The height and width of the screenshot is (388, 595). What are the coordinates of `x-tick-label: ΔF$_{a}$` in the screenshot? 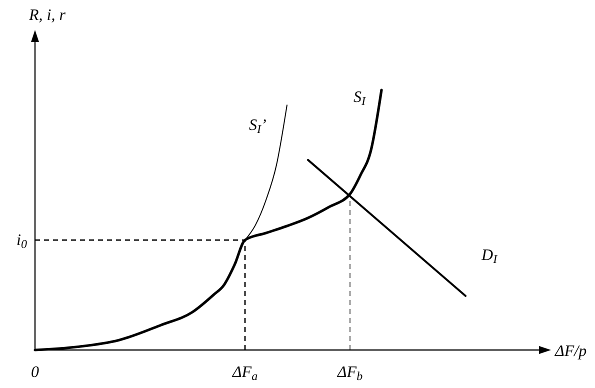 It's located at (244, 373).